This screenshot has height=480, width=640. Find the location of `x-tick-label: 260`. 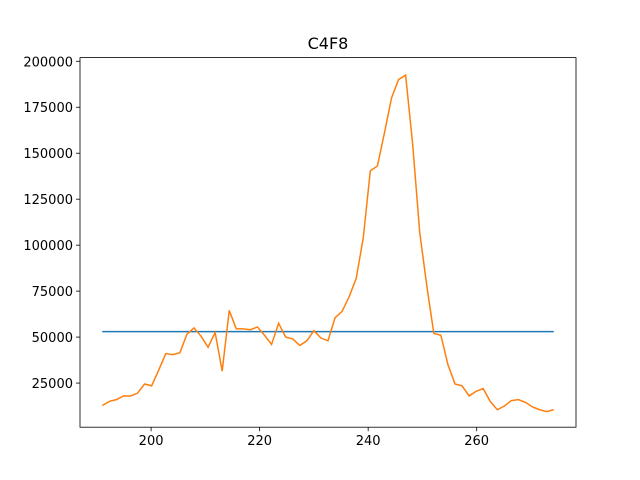

x-tick-label: 260 is located at coordinates (476, 441).